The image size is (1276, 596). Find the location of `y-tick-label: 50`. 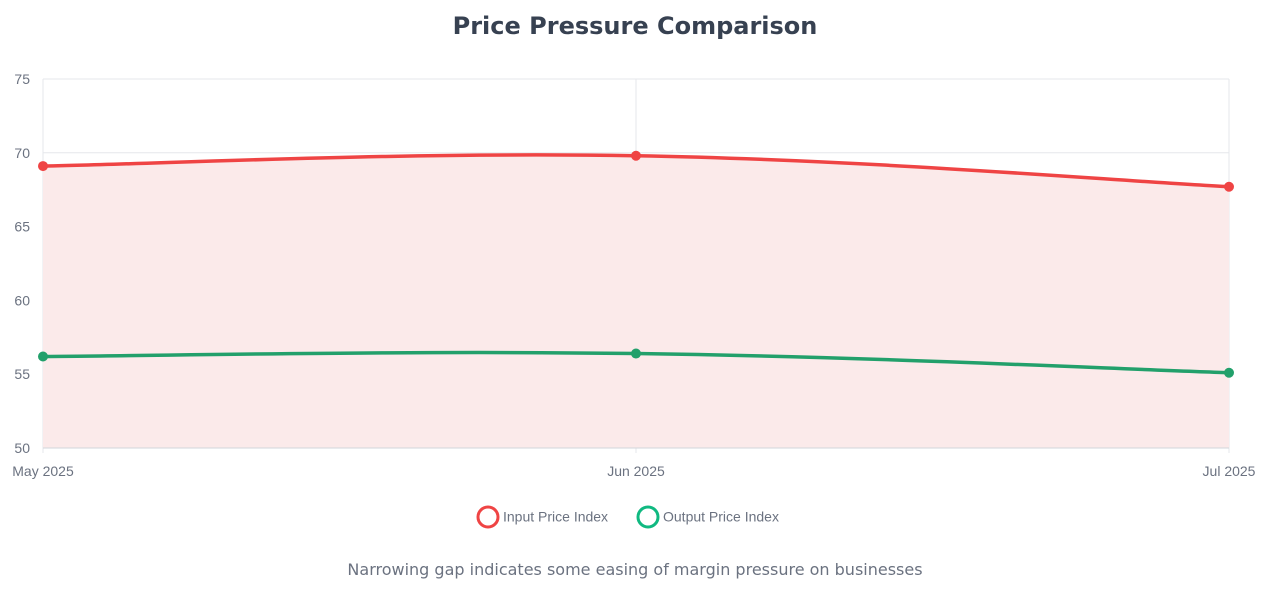

y-tick-label: 50 is located at coordinates (22, 448).